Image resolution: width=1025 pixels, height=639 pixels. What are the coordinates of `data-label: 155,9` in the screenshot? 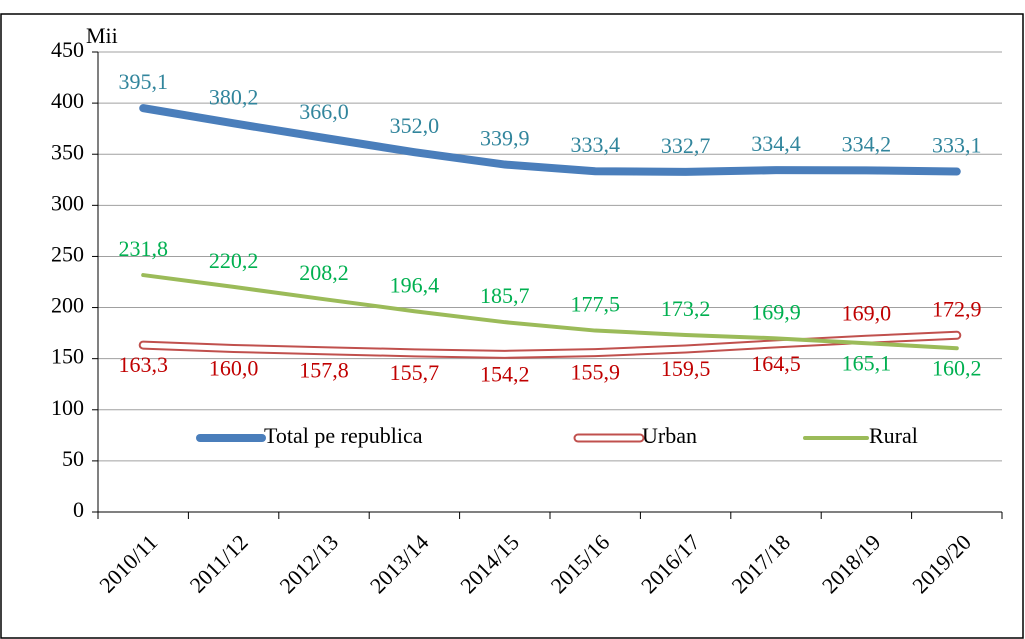 It's located at (595, 372).